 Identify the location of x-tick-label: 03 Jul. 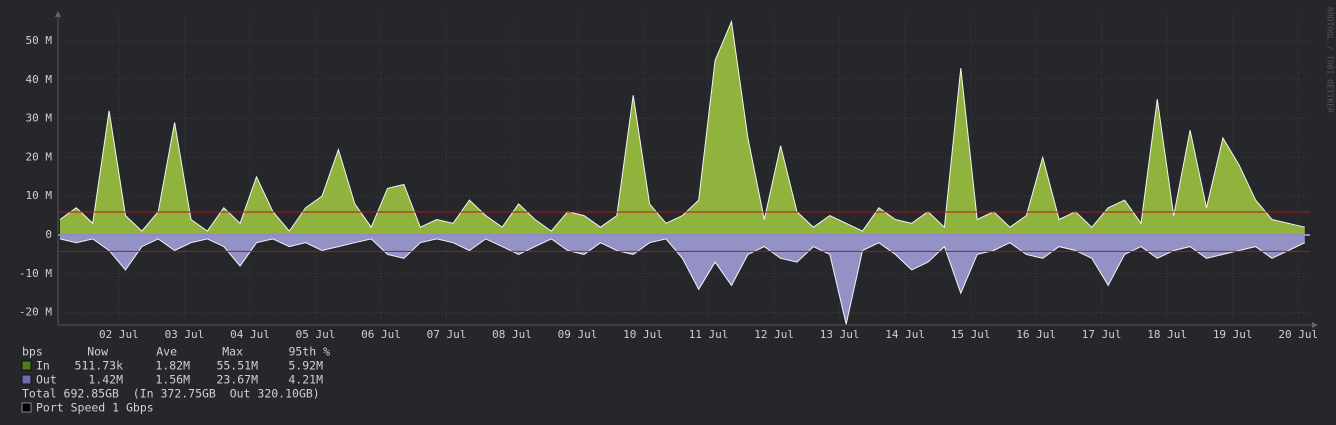
(185, 334).